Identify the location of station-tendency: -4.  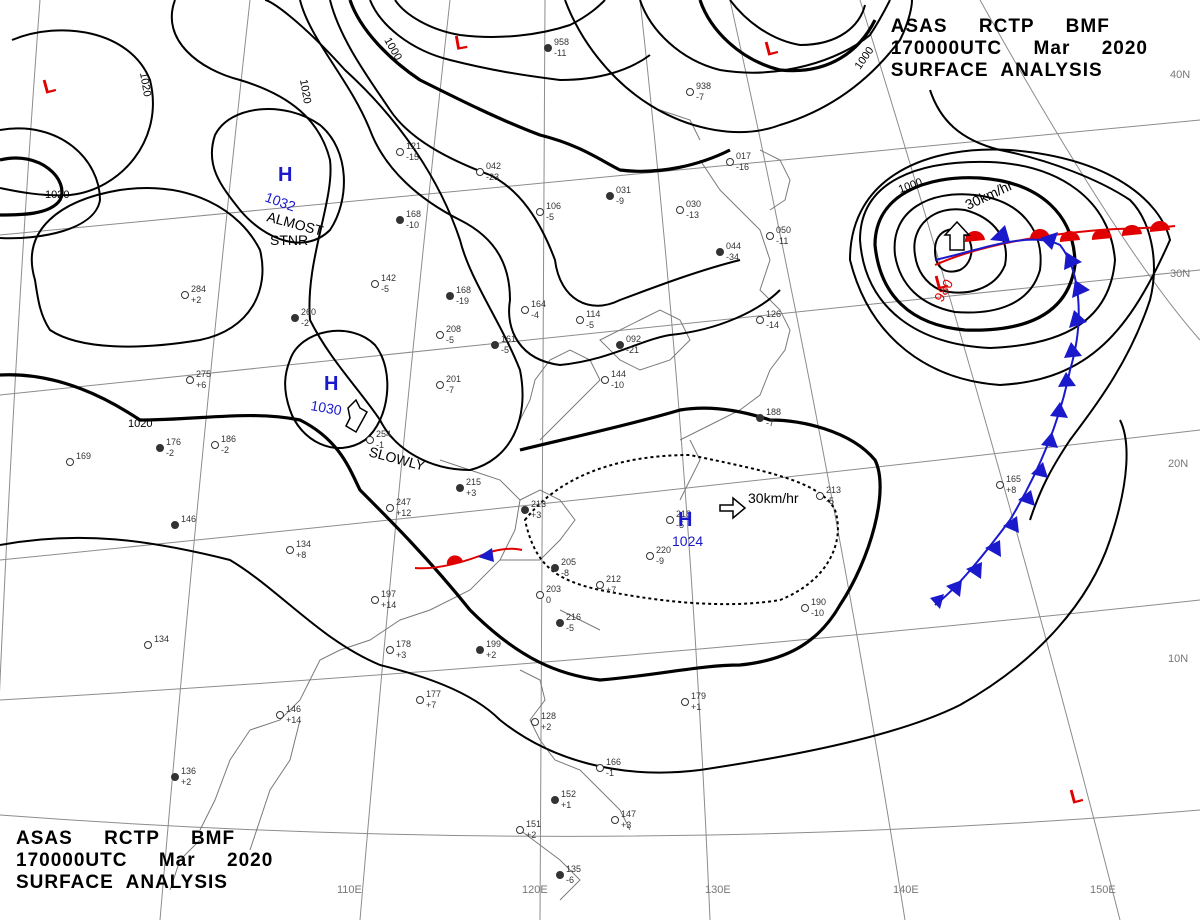
(535, 315).